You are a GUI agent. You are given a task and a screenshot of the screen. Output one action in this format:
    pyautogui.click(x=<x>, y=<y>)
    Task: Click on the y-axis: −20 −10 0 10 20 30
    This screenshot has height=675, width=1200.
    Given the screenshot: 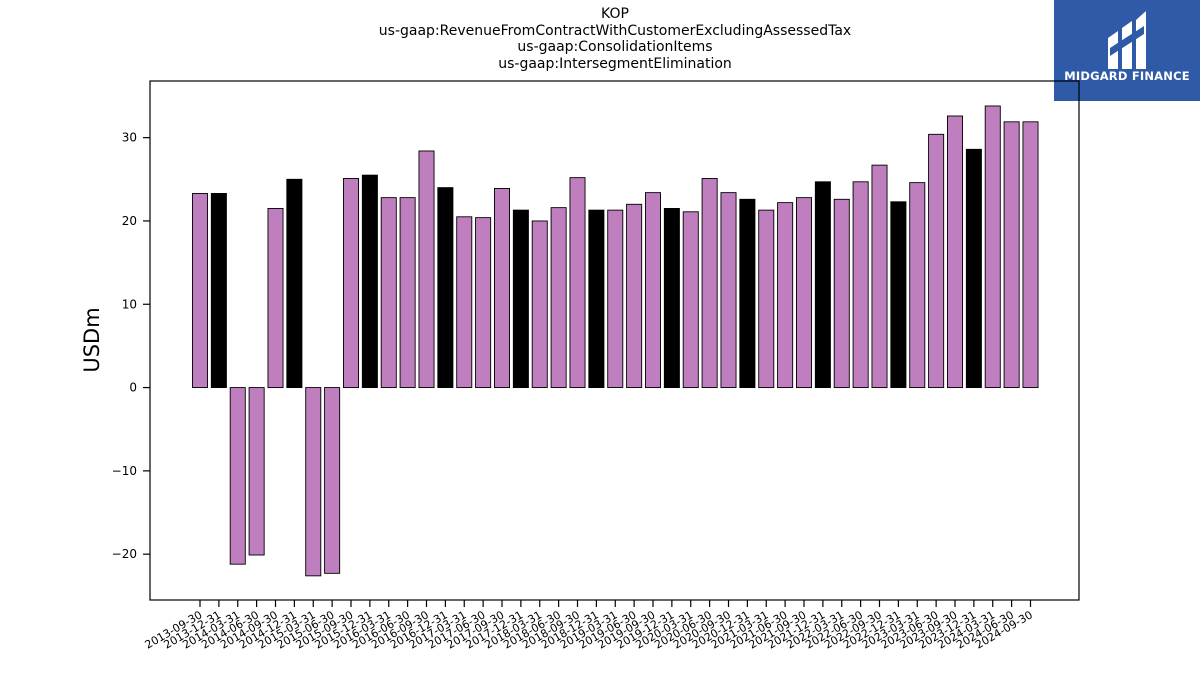 What is the action you would take?
    pyautogui.click(x=131, y=346)
    